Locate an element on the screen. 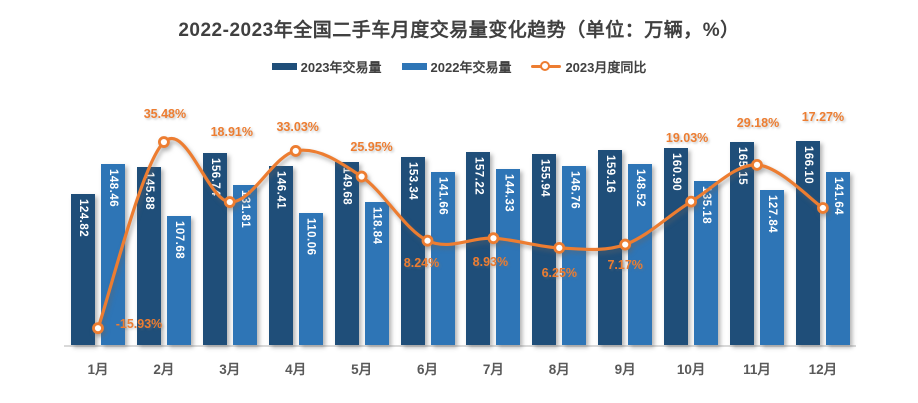 This screenshot has height=403, width=918. yoy-label-4月: 33.03% is located at coordinates (297, 126).